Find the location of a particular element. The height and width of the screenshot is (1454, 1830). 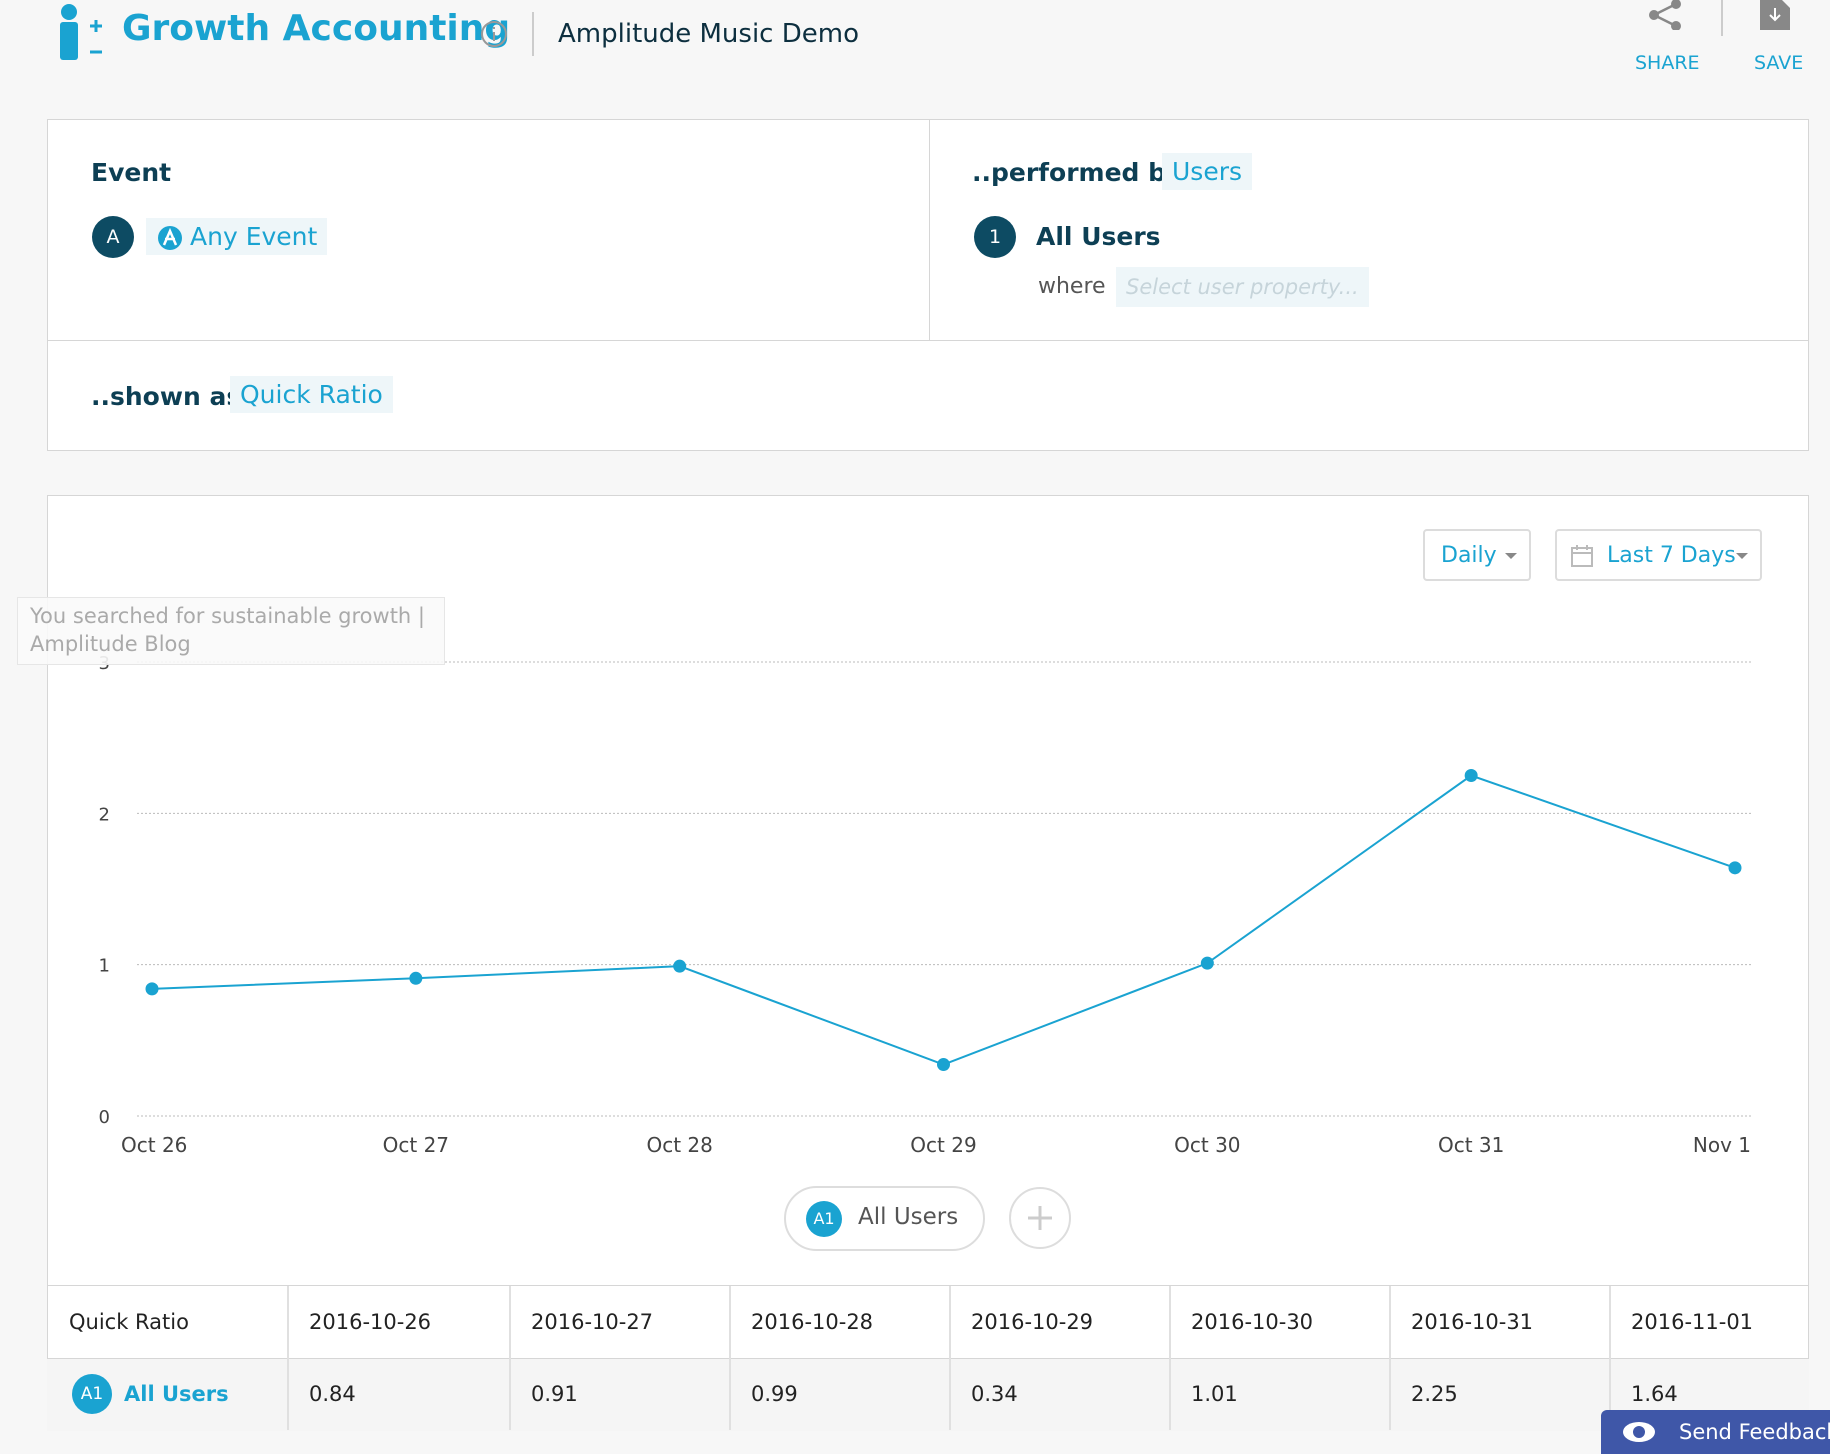

segment-name: All Users is located at coordinates (1098, 236).